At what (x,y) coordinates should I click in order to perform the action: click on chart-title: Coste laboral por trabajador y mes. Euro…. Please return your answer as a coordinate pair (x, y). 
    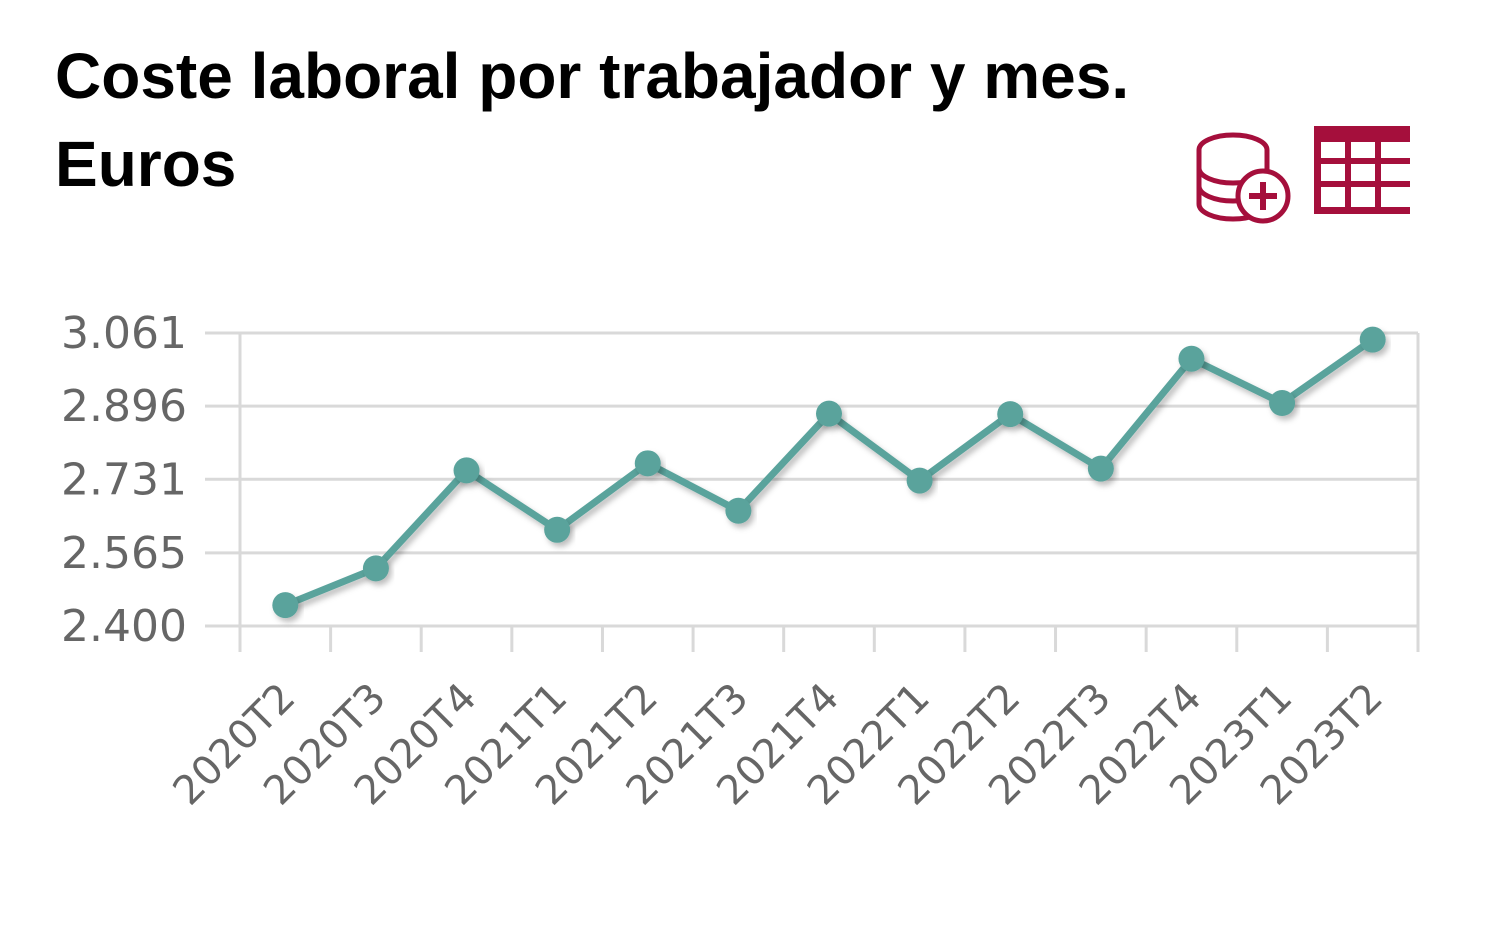
    Looking at the image, I should click on (645, 120).